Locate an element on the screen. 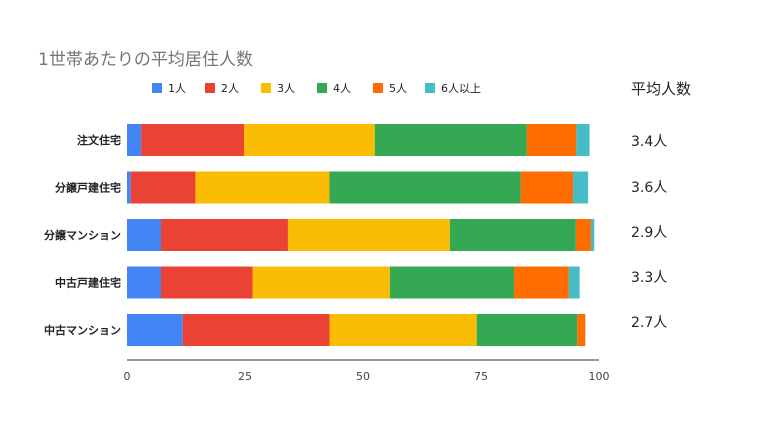 The width and height of the screenshot is (772, 433). chart-title: 1世帯あたりの平均居住人数 is located at coordinates (145, 60).